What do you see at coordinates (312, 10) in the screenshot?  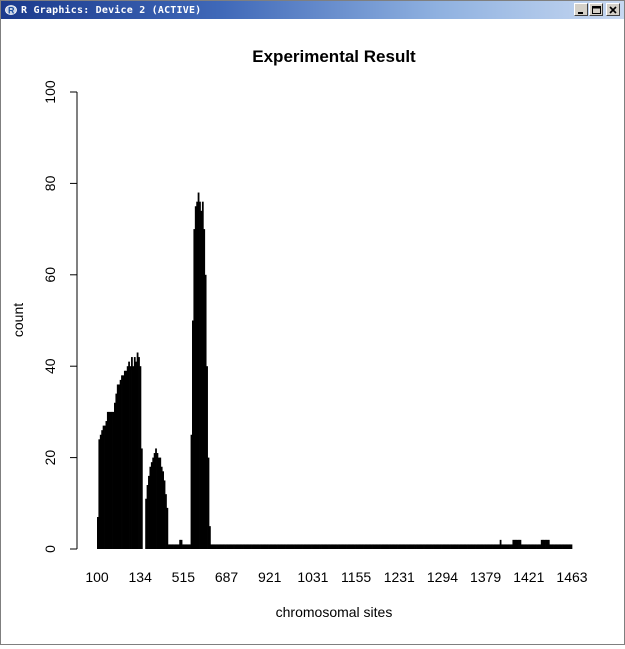 I see `title-bar: R R Graphics: Device 2 (ACTIVE)` at bounding box center [312, 10].